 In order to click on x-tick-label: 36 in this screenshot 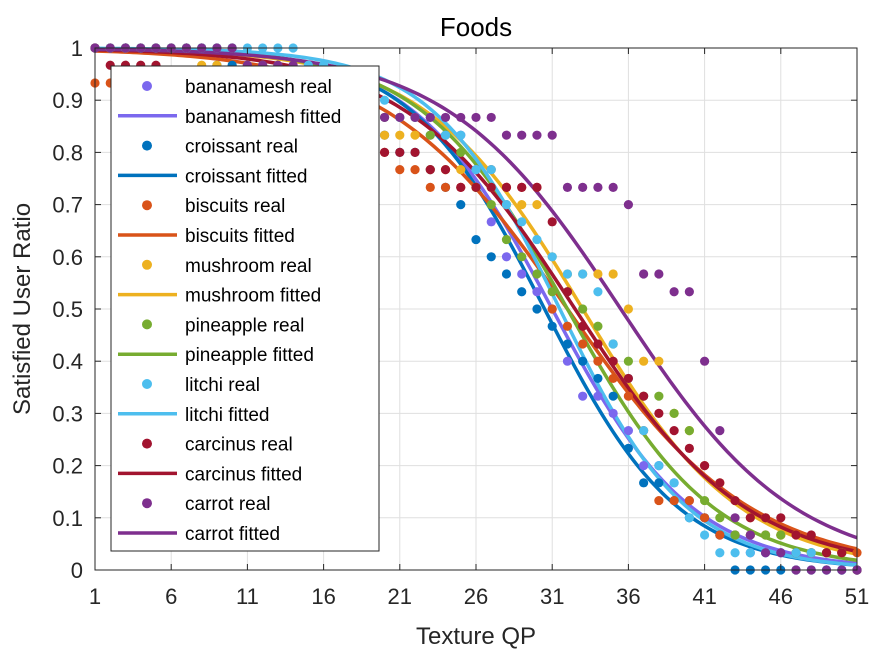, I will do `click(628, 596)`.